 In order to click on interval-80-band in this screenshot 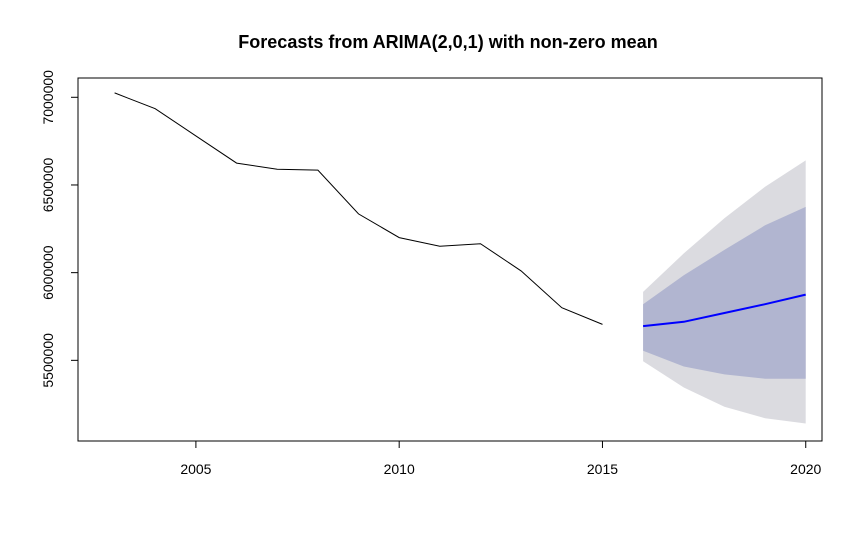, I will do `click(724, 292)`.